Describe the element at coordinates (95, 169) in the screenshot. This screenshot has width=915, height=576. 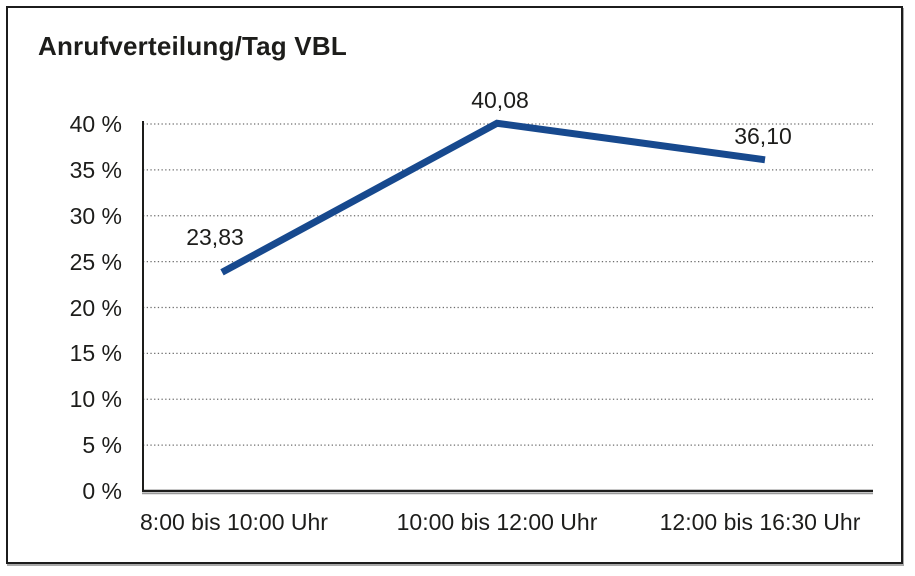
I see `y-tick-label: 35 %` at that location.